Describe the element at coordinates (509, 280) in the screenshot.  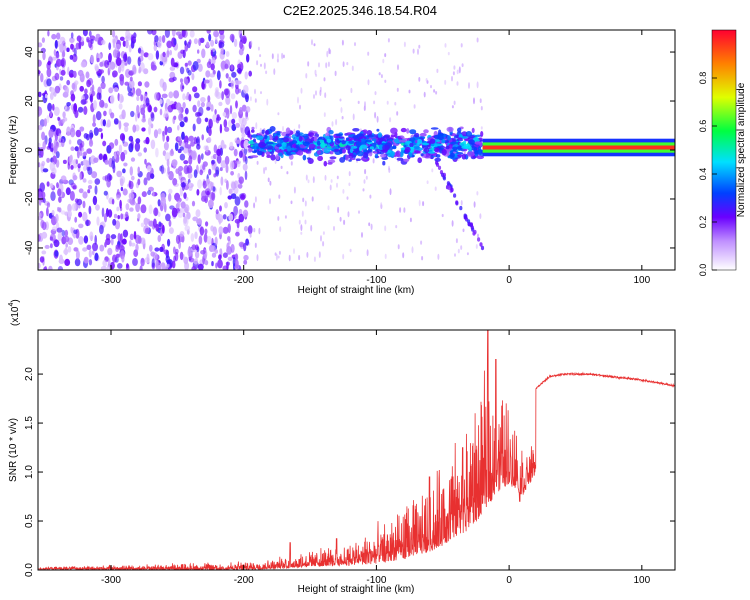
I see `x-tick-label: 0` at that location.